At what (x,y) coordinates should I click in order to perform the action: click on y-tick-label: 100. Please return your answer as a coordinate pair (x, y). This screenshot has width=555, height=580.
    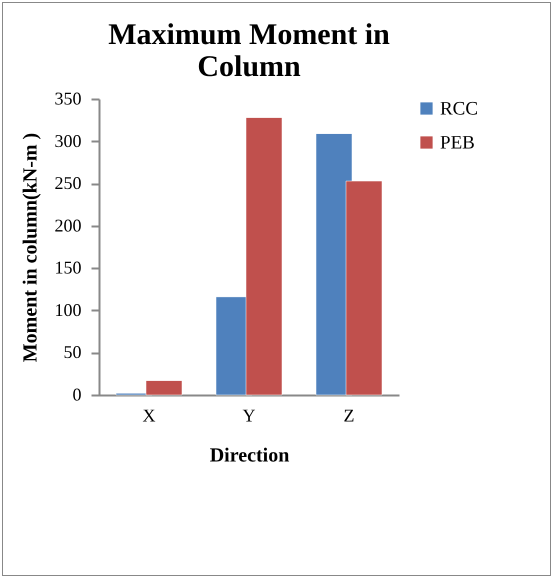
    Looking at the image, I should click on (68, 310).